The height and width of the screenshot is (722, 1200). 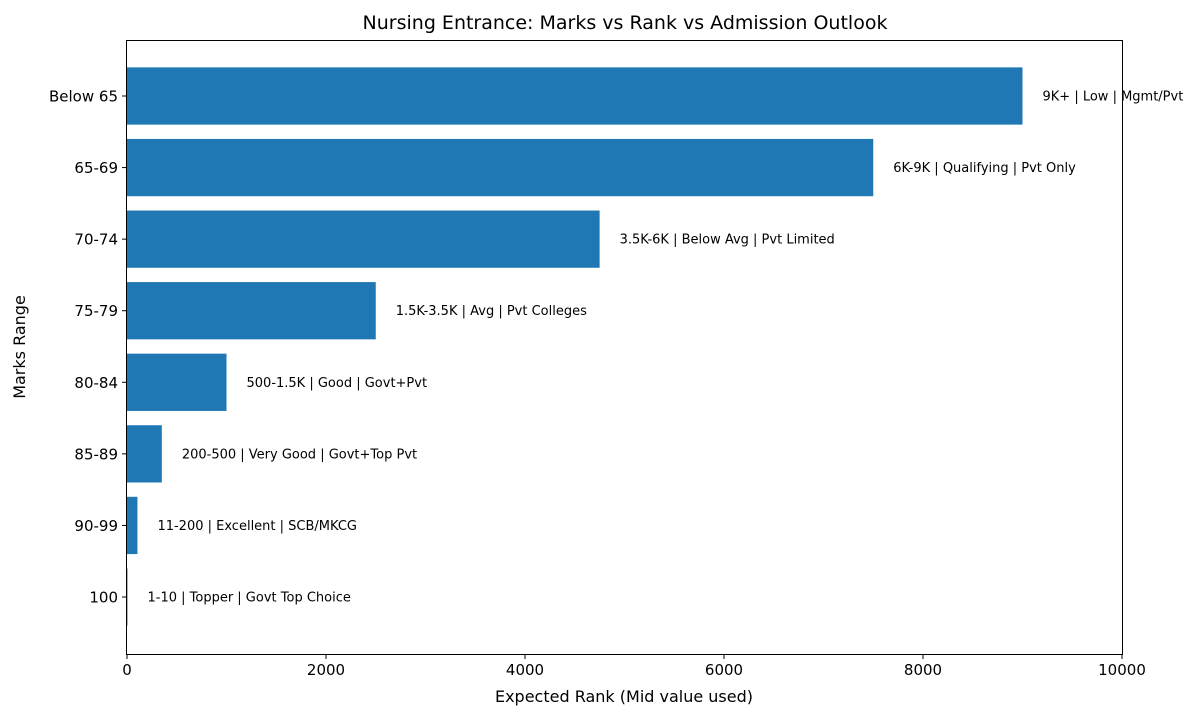 I want to click on y-tick-label: 75-79, so click(x=96, y=311).